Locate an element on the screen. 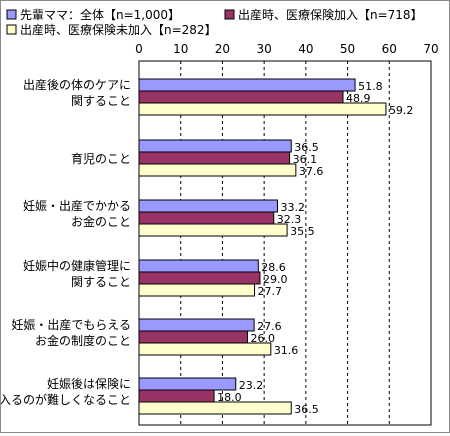  category-label-2-1: 育児のこと is located at coordinates (101, 158).